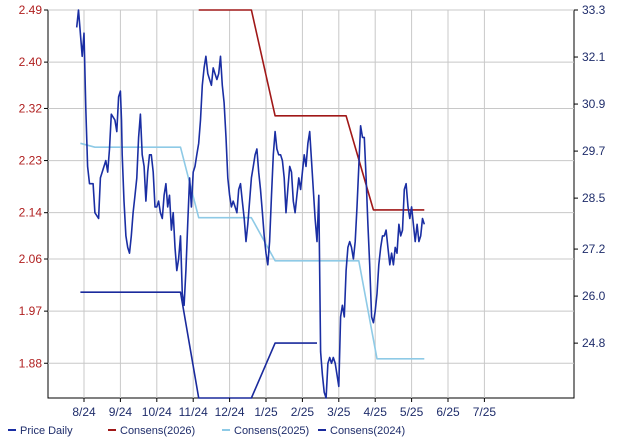  I want to click on right-tick-label: 27.2, so click(594, 249).